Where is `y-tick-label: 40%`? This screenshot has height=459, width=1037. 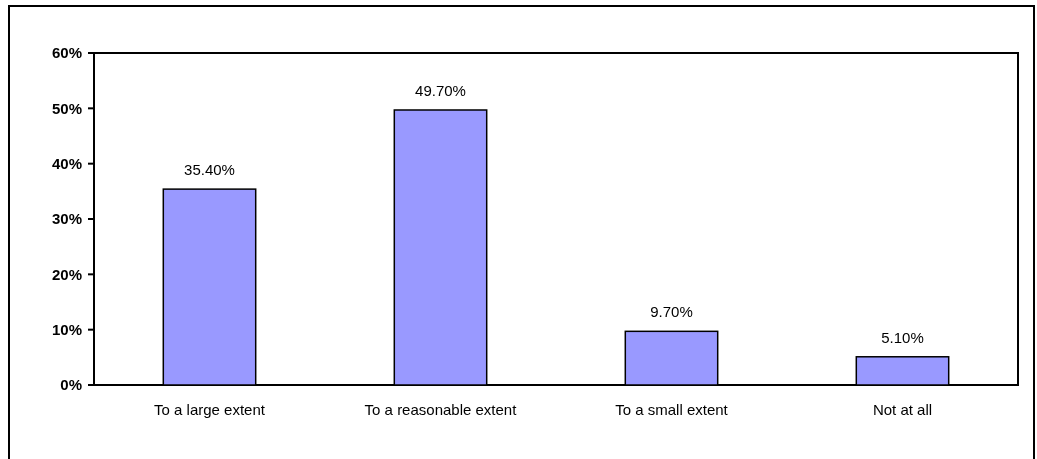 y-tick-label: 40% is located at coordinates (66, 163).